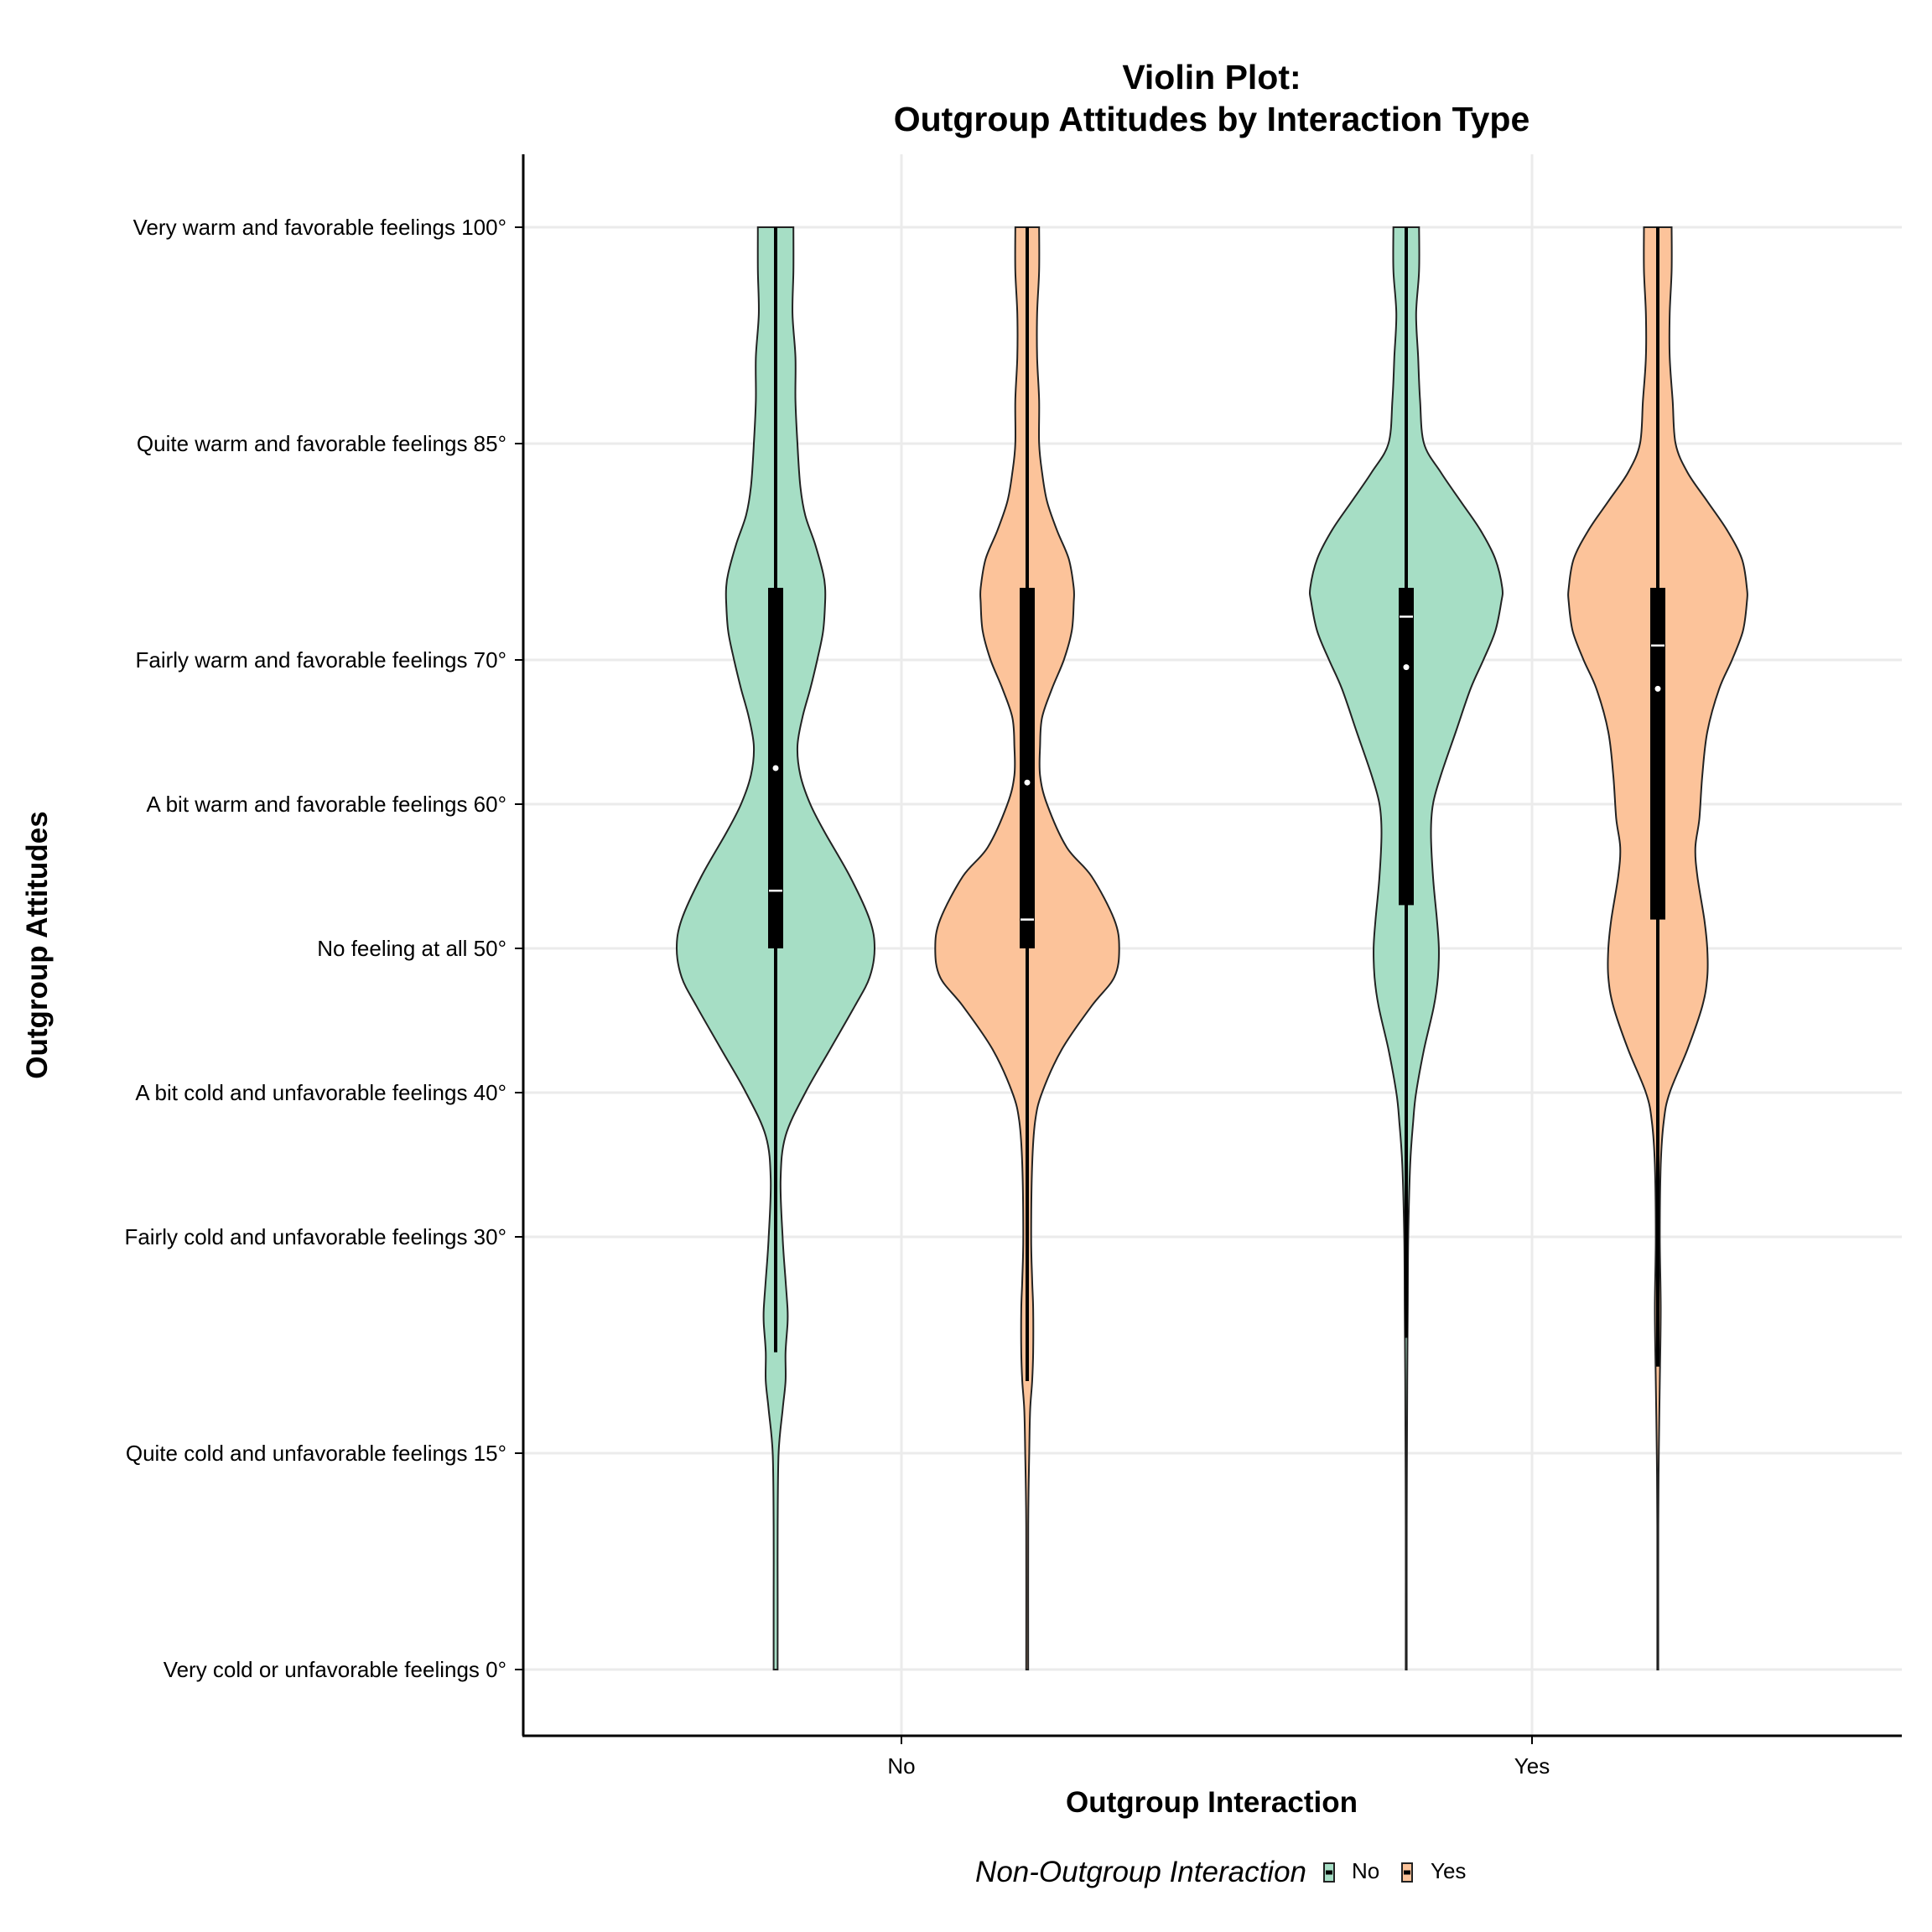  I want to click on violin-no-no-mean, so click(775, 768).